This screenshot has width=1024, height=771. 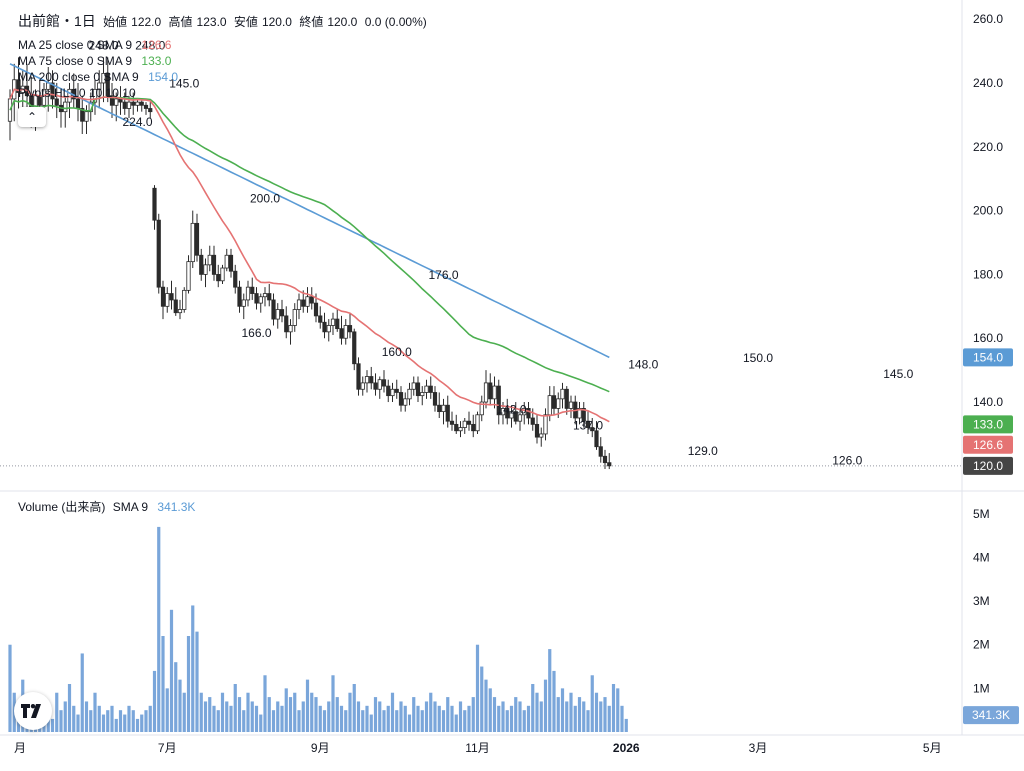 I want to click on open-value: 122.0, so click(x=146, y=22).